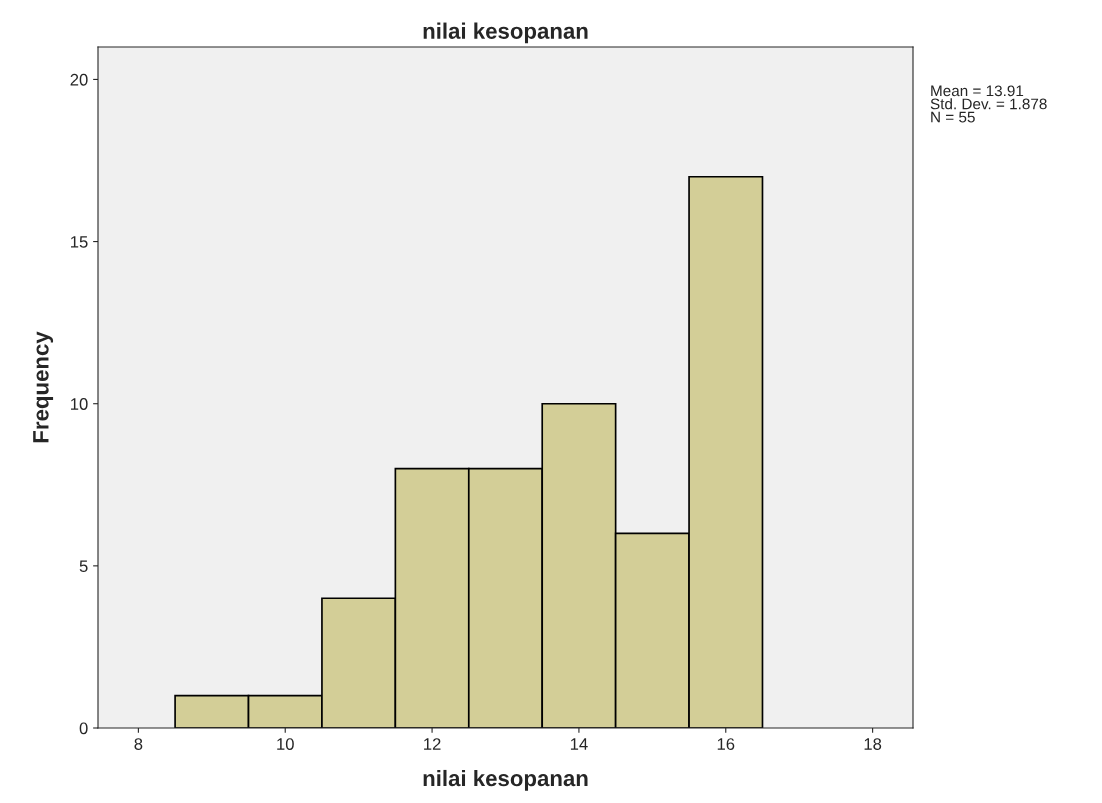 The width and height of the screenshot is (1102, 803). Describe the element at coordinates (285, 744) in the screenshot. I see `x-tick-label: 10` at that location.